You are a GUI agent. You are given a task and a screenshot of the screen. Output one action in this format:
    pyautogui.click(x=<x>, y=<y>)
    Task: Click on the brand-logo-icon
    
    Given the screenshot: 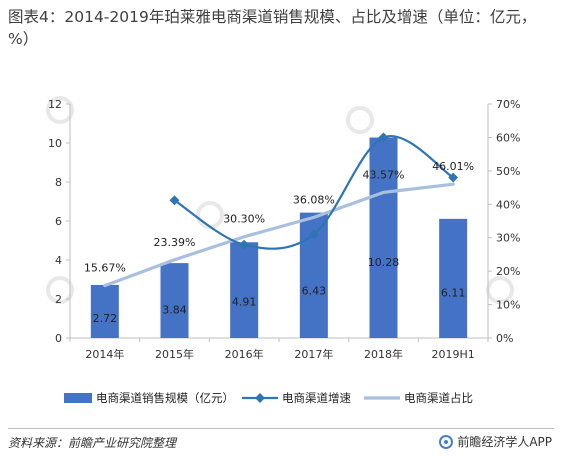 What is the action you would take?
    pyautogui.click(x=446, y=441)
    